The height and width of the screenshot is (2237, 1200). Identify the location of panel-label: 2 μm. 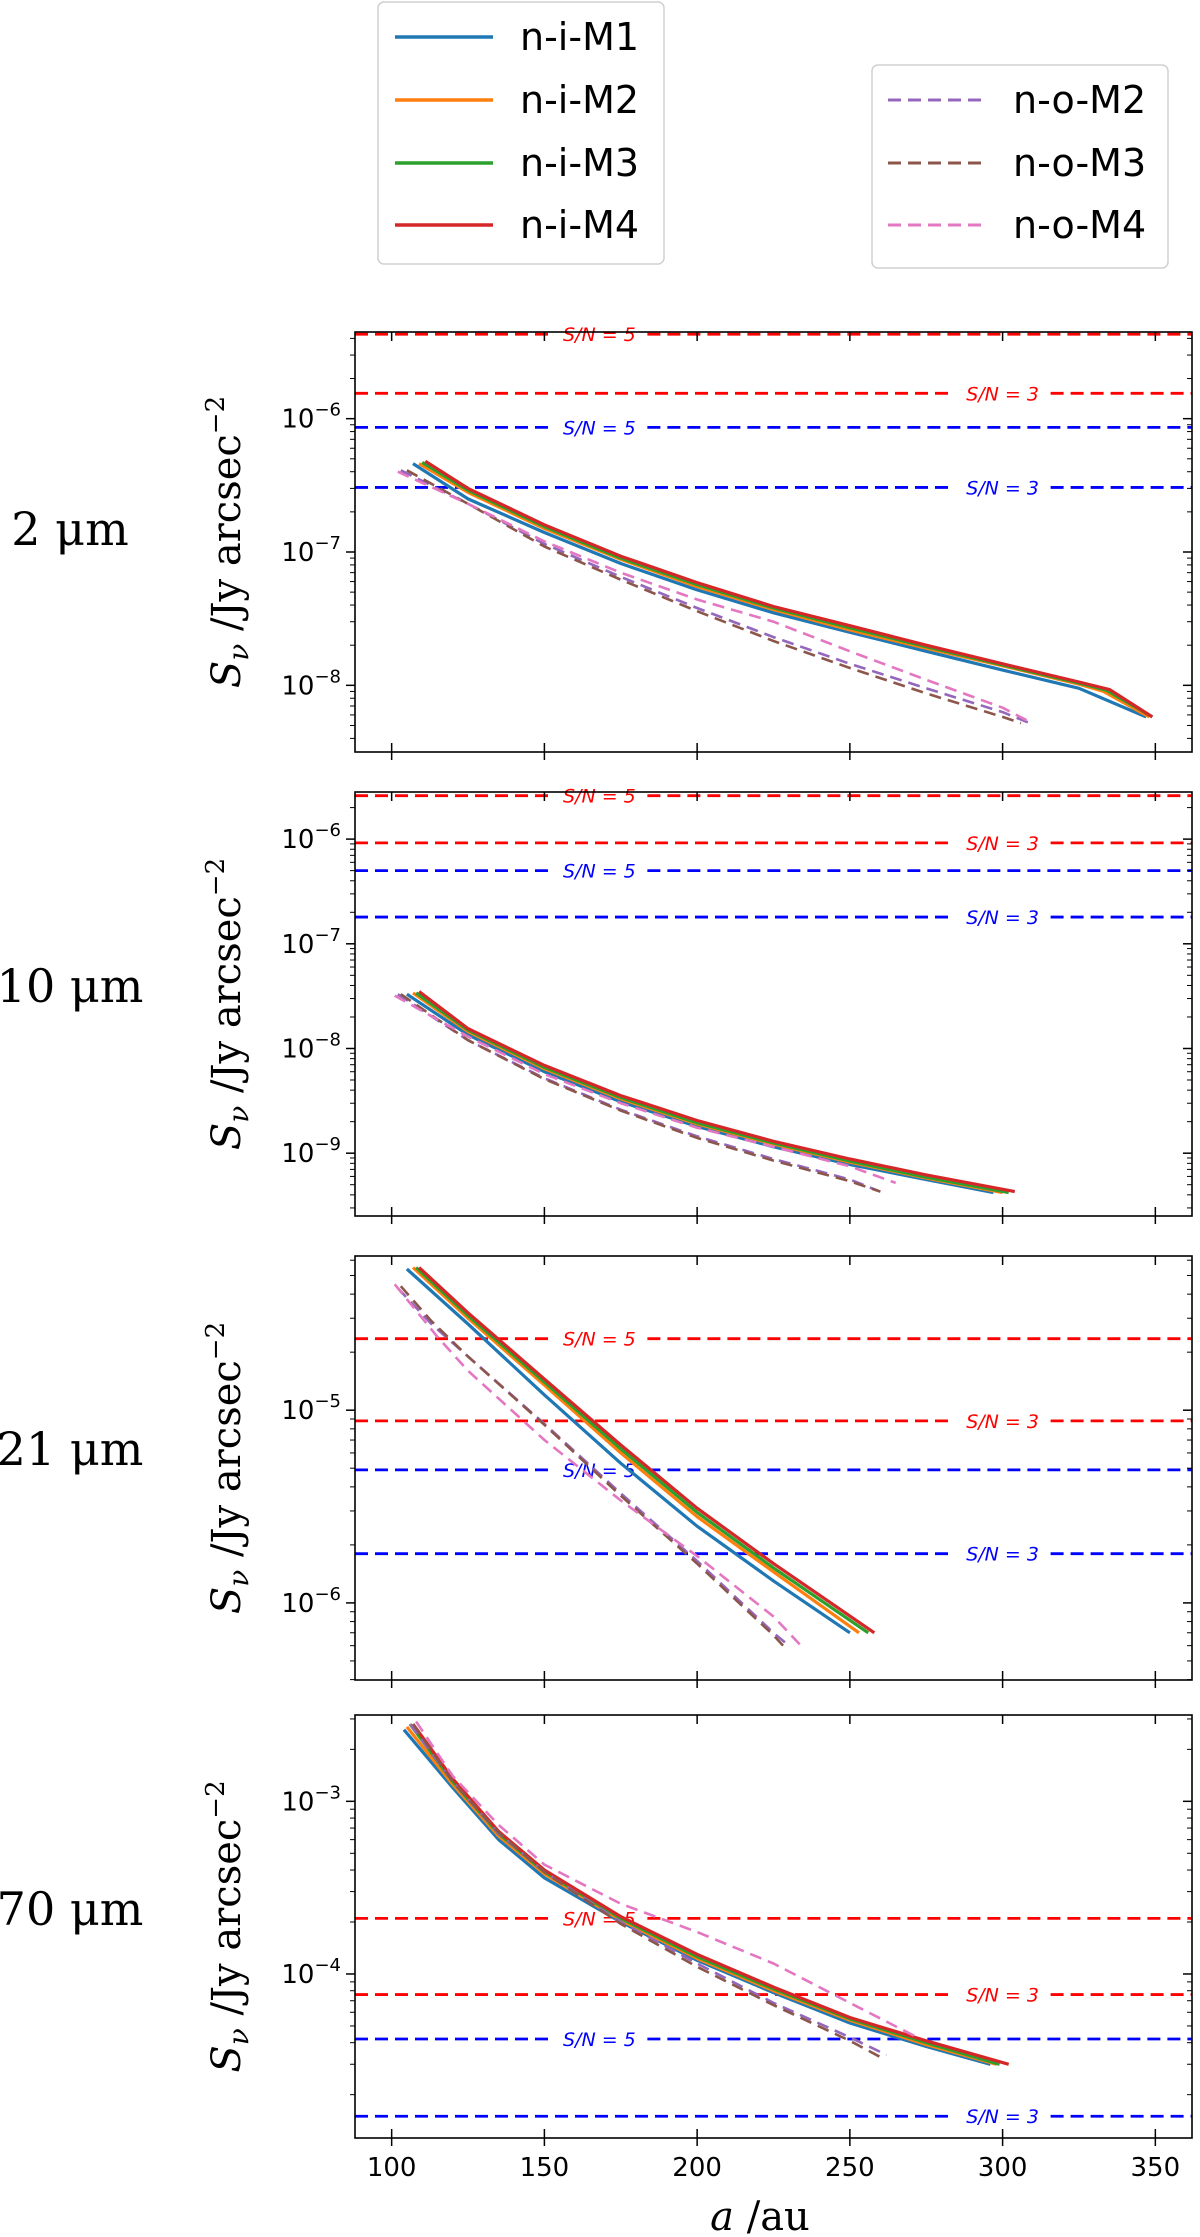
(69, 529).